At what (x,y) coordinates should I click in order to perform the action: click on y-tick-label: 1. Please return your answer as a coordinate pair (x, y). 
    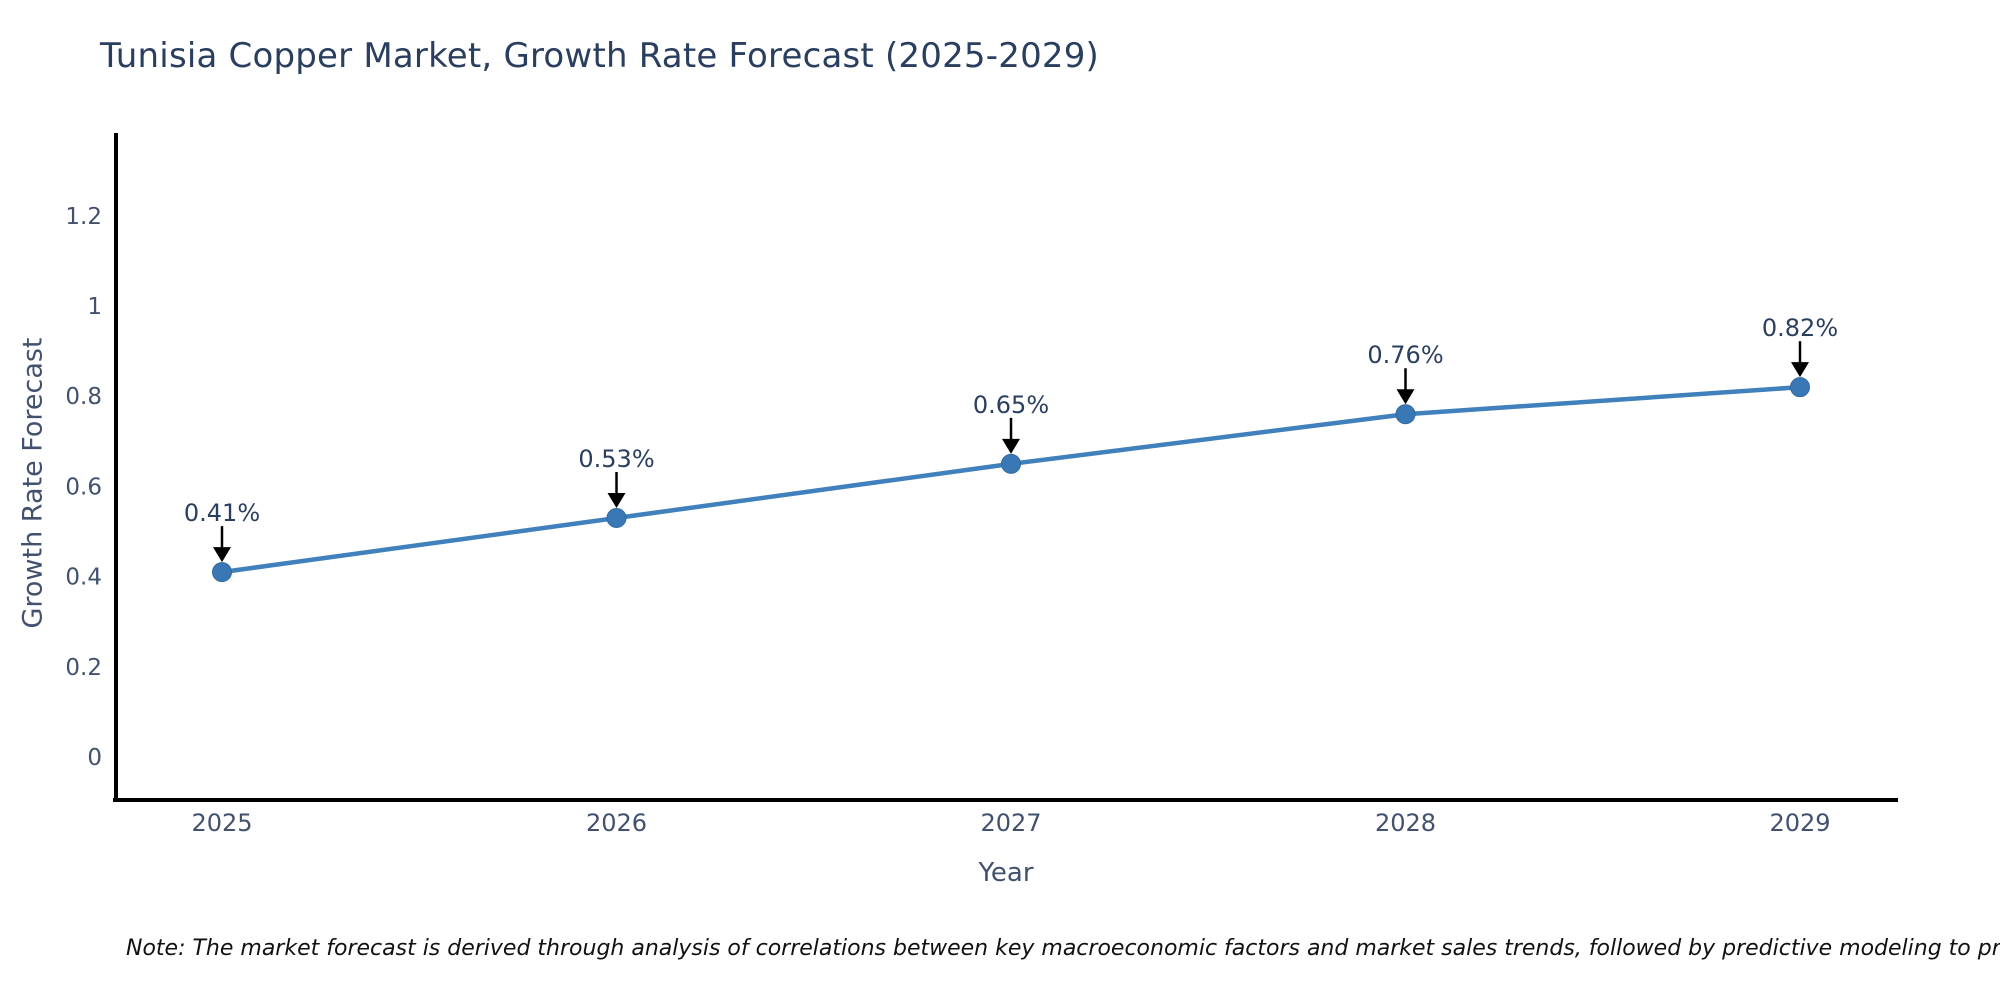
    Looking at the image, I should click on (94, 307).